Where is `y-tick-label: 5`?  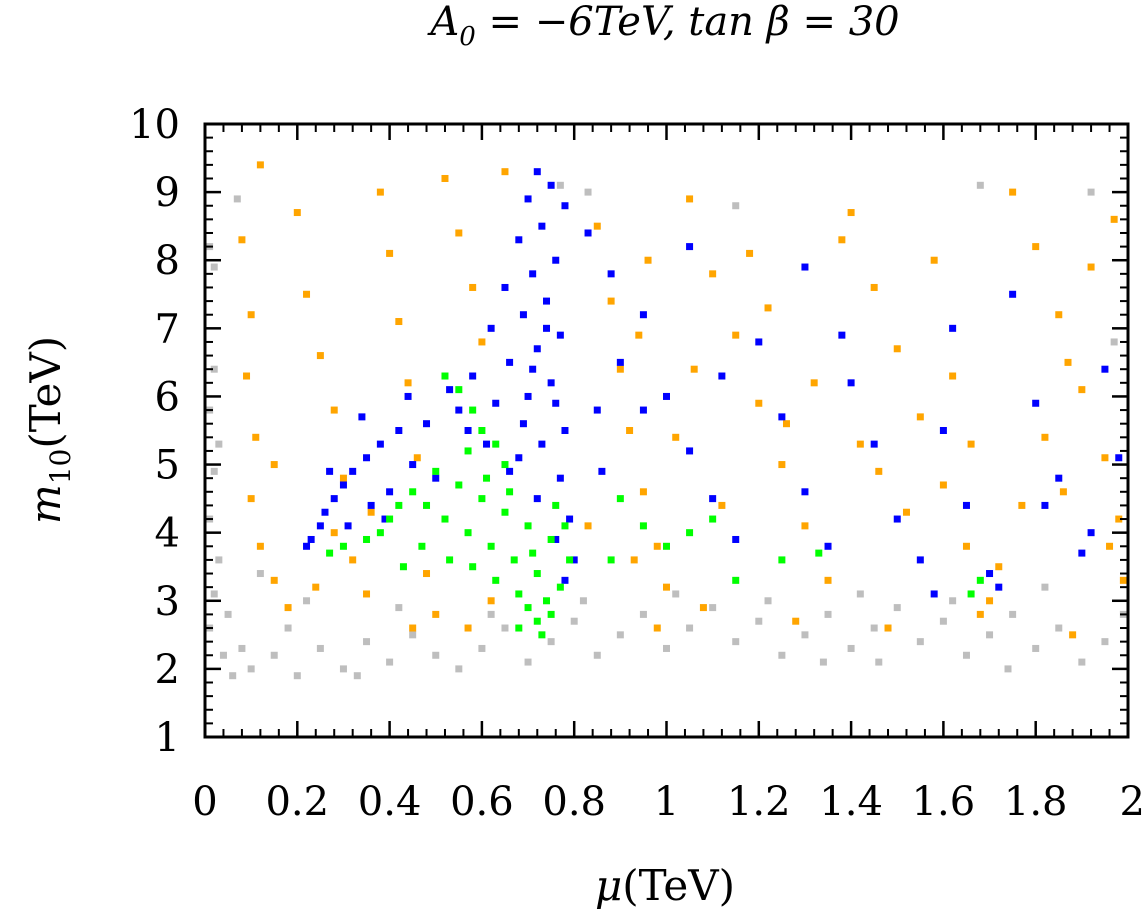 y-tick-label: 5 is located at coordinates (167, 466).